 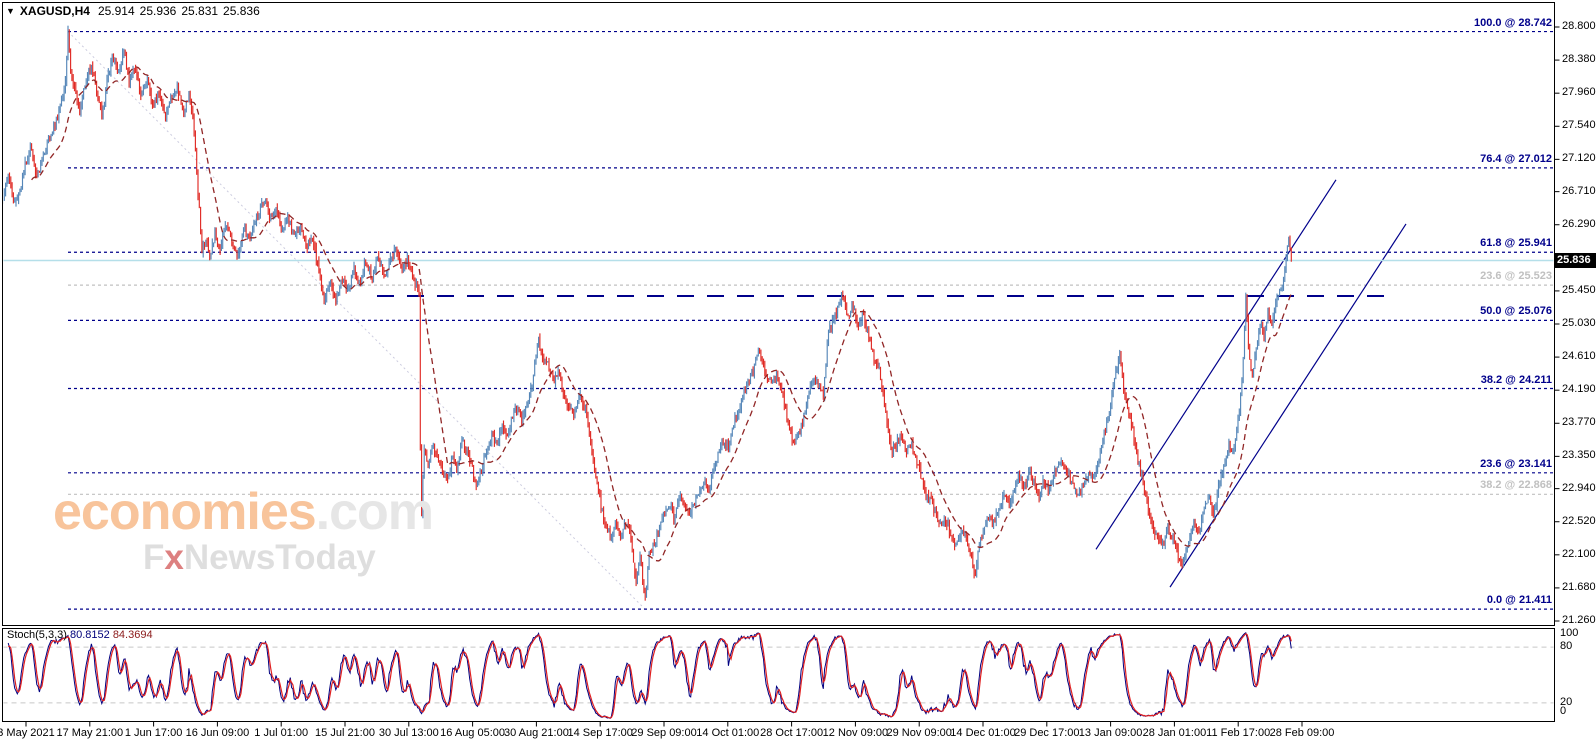 What do you see at coordinates (1566, 701) in the screenshot?
I see `stoch-scale-label: 20` at bounding box center [1566, 701].